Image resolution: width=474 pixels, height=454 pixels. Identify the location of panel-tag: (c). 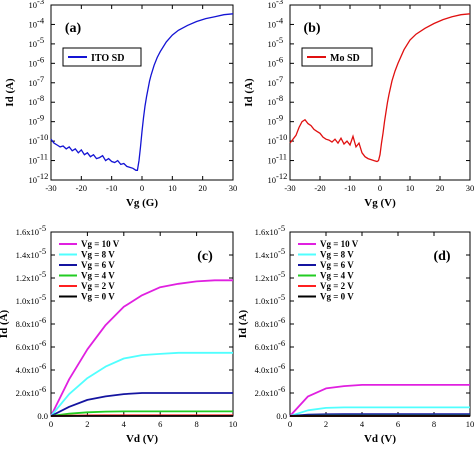
(205, 256).